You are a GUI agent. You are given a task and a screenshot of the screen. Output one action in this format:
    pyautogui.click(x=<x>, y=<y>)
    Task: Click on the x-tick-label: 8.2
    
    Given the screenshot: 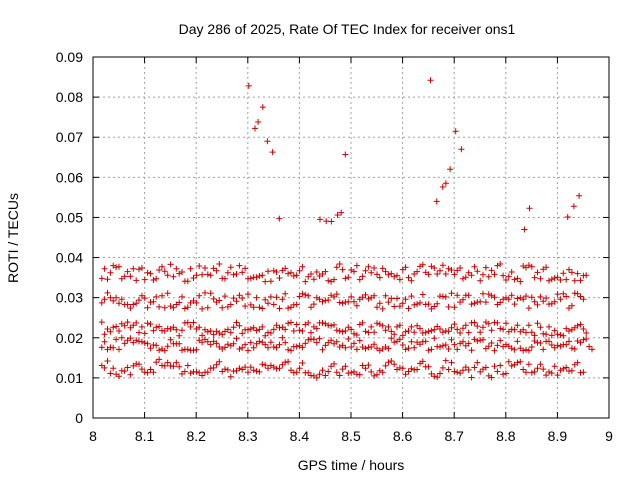 What is the action you would take?
    pyautogui.click(x=196, y=436)
    